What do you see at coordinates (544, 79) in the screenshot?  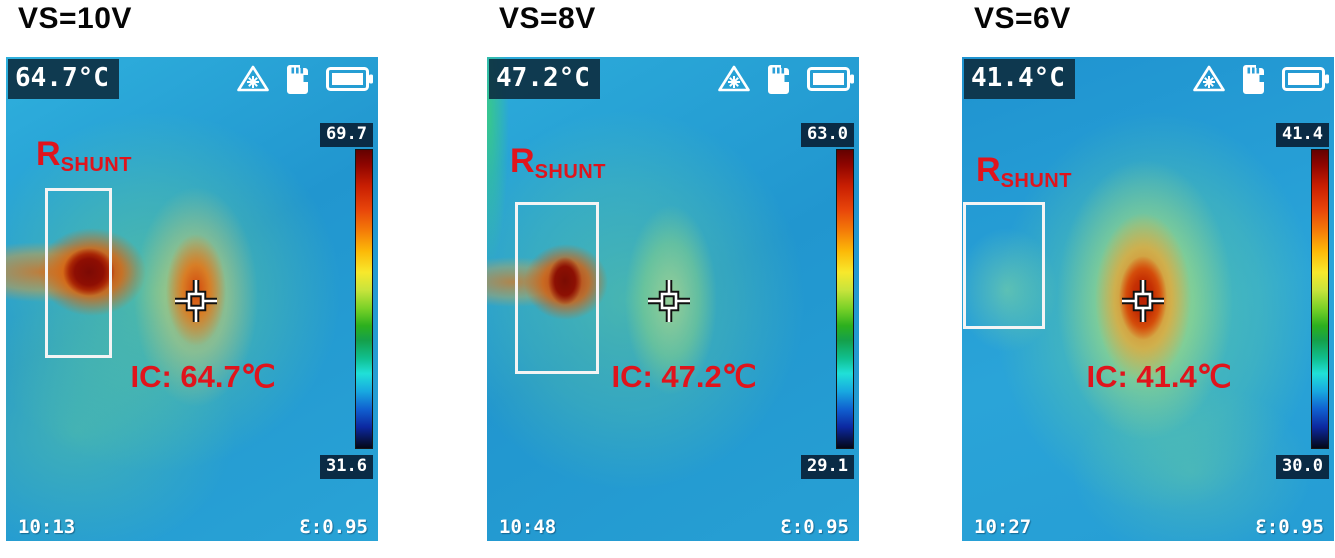 I see `spot-temp-readout: 47.2°C` at bounding box center [544, 79].